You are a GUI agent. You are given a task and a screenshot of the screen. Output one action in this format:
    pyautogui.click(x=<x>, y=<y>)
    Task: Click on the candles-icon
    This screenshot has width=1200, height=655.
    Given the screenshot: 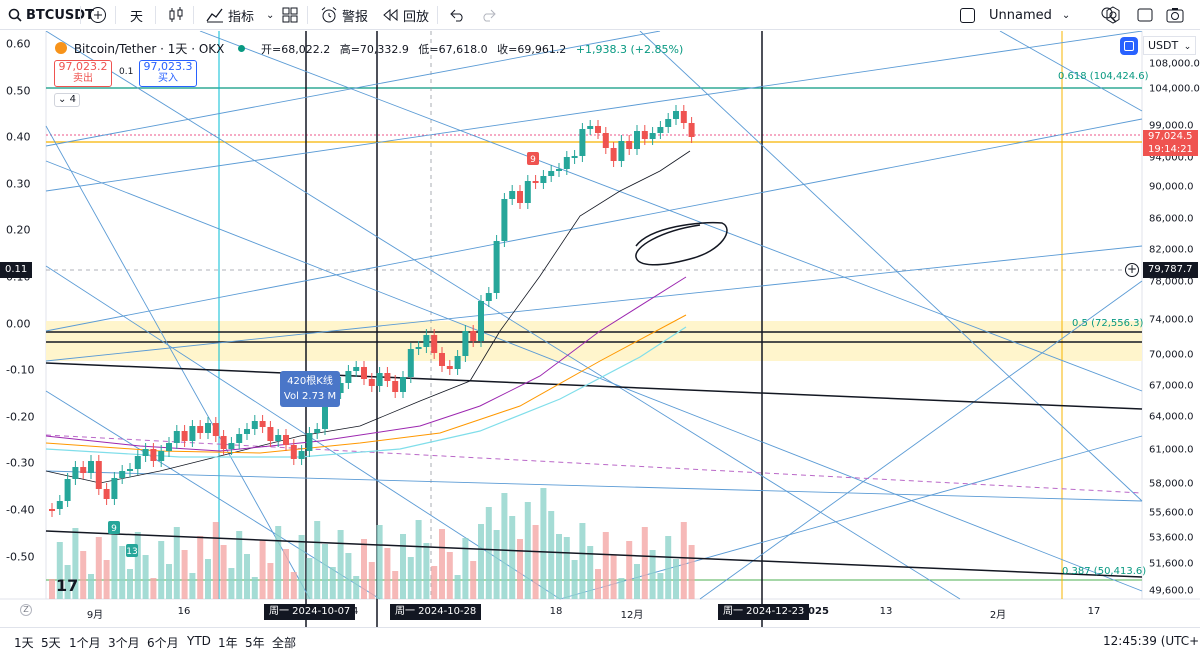 What is the action you would take?
    pyautogui.click(x=176, y=14)
    